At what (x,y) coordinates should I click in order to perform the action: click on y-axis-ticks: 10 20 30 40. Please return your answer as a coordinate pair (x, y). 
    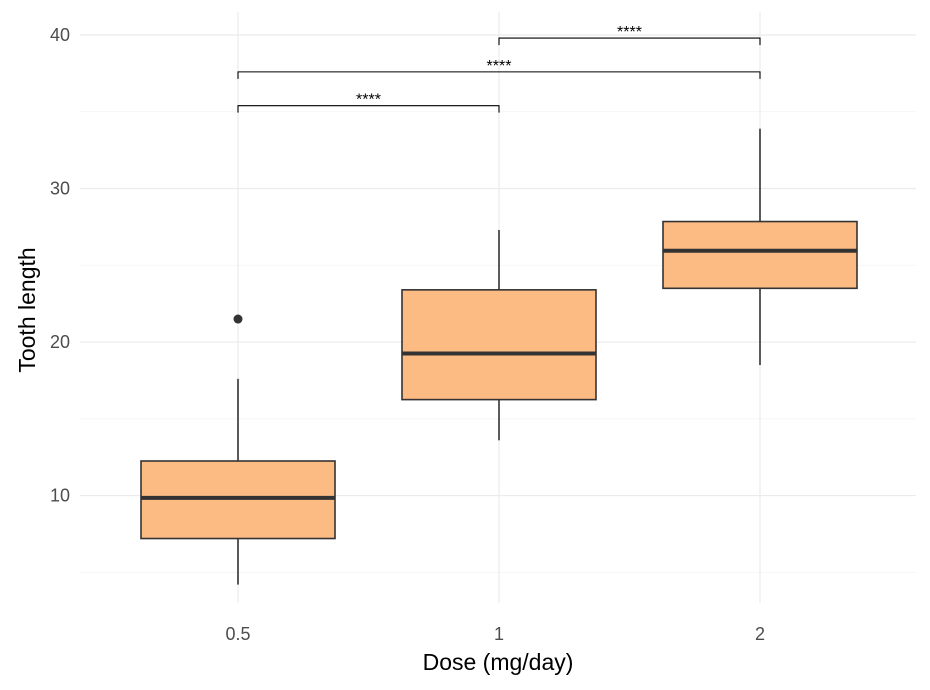
    Looking at the image, I should click on (60, 265).